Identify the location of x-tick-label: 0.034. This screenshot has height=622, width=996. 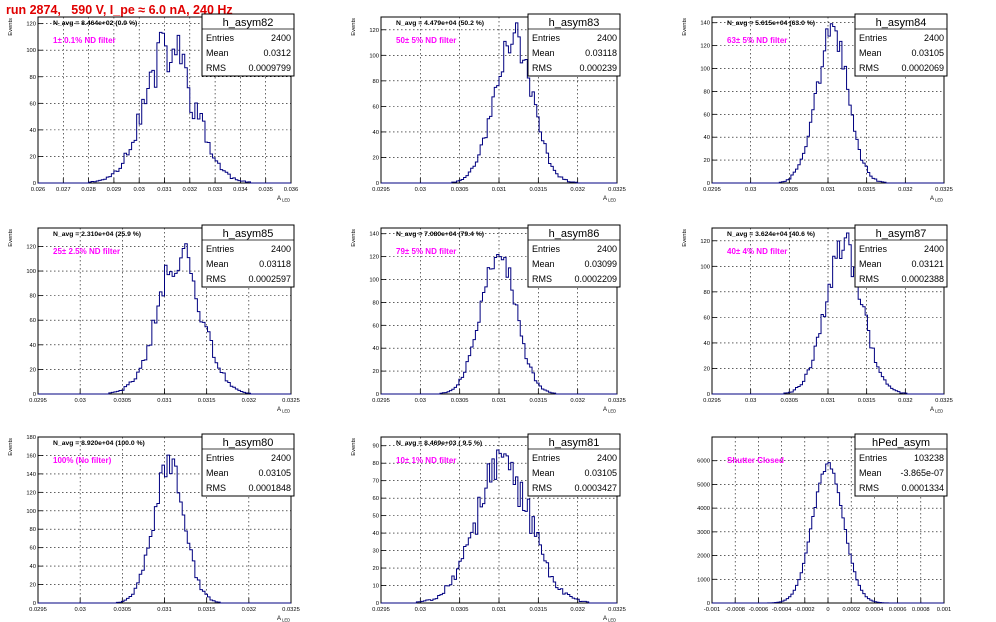
(240, 190).